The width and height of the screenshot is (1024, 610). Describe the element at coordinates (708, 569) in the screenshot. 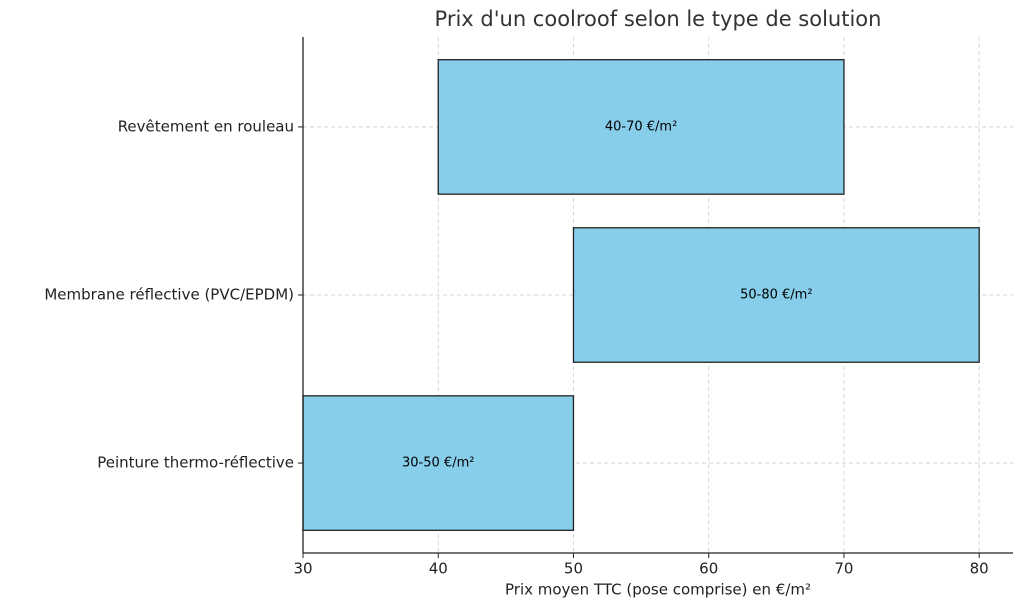

I see `x-tick-label: 60` at that location.